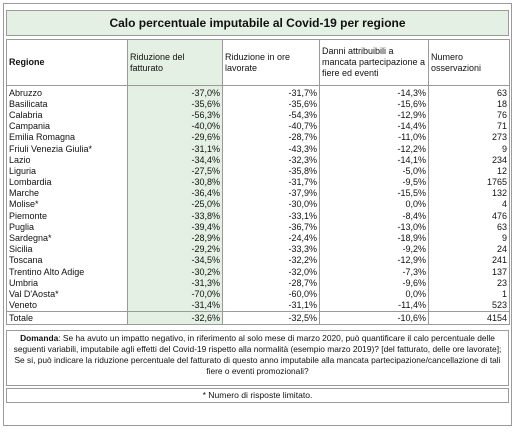  What do you see at coordinates (67, 148) in the screenshot?
I see `cell-region: Friuli Venezia Giulia*` at bounding box center [67, 148].